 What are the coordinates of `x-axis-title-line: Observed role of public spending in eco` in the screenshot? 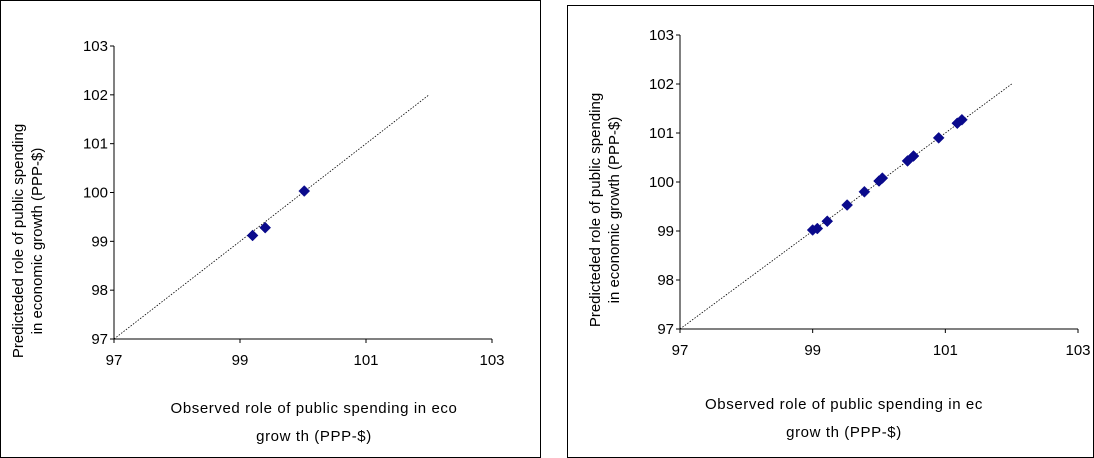 It's located at (314, 408).